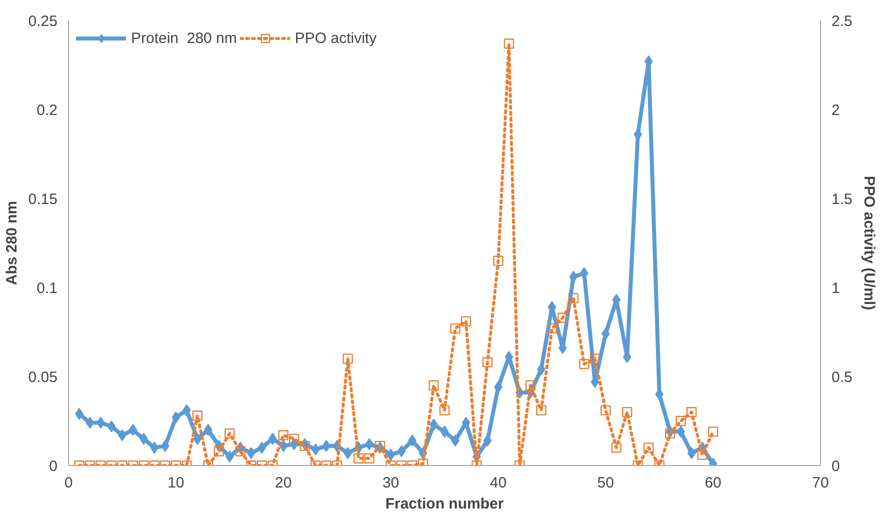 This screenshot has height=526, width=893. I want to click on y-tick-label: 0.1, so click(47, 288).